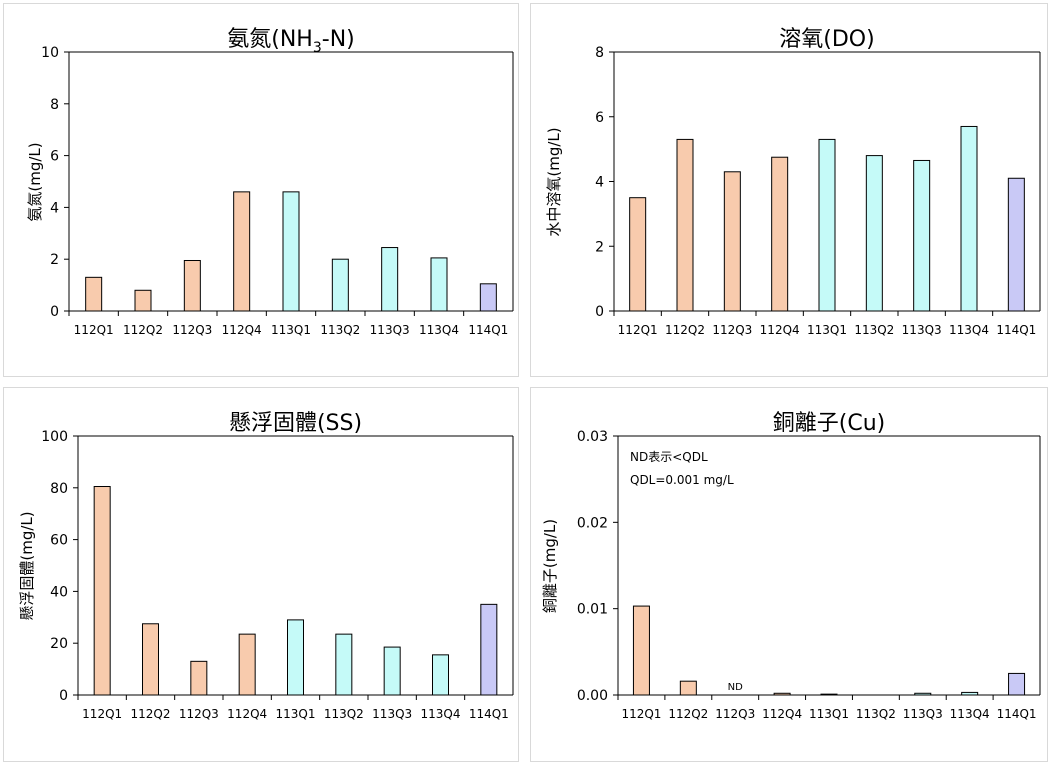 This screenshot has width=1051, height=767. I want to click on y-tick-label: 100, so click(54, 437).